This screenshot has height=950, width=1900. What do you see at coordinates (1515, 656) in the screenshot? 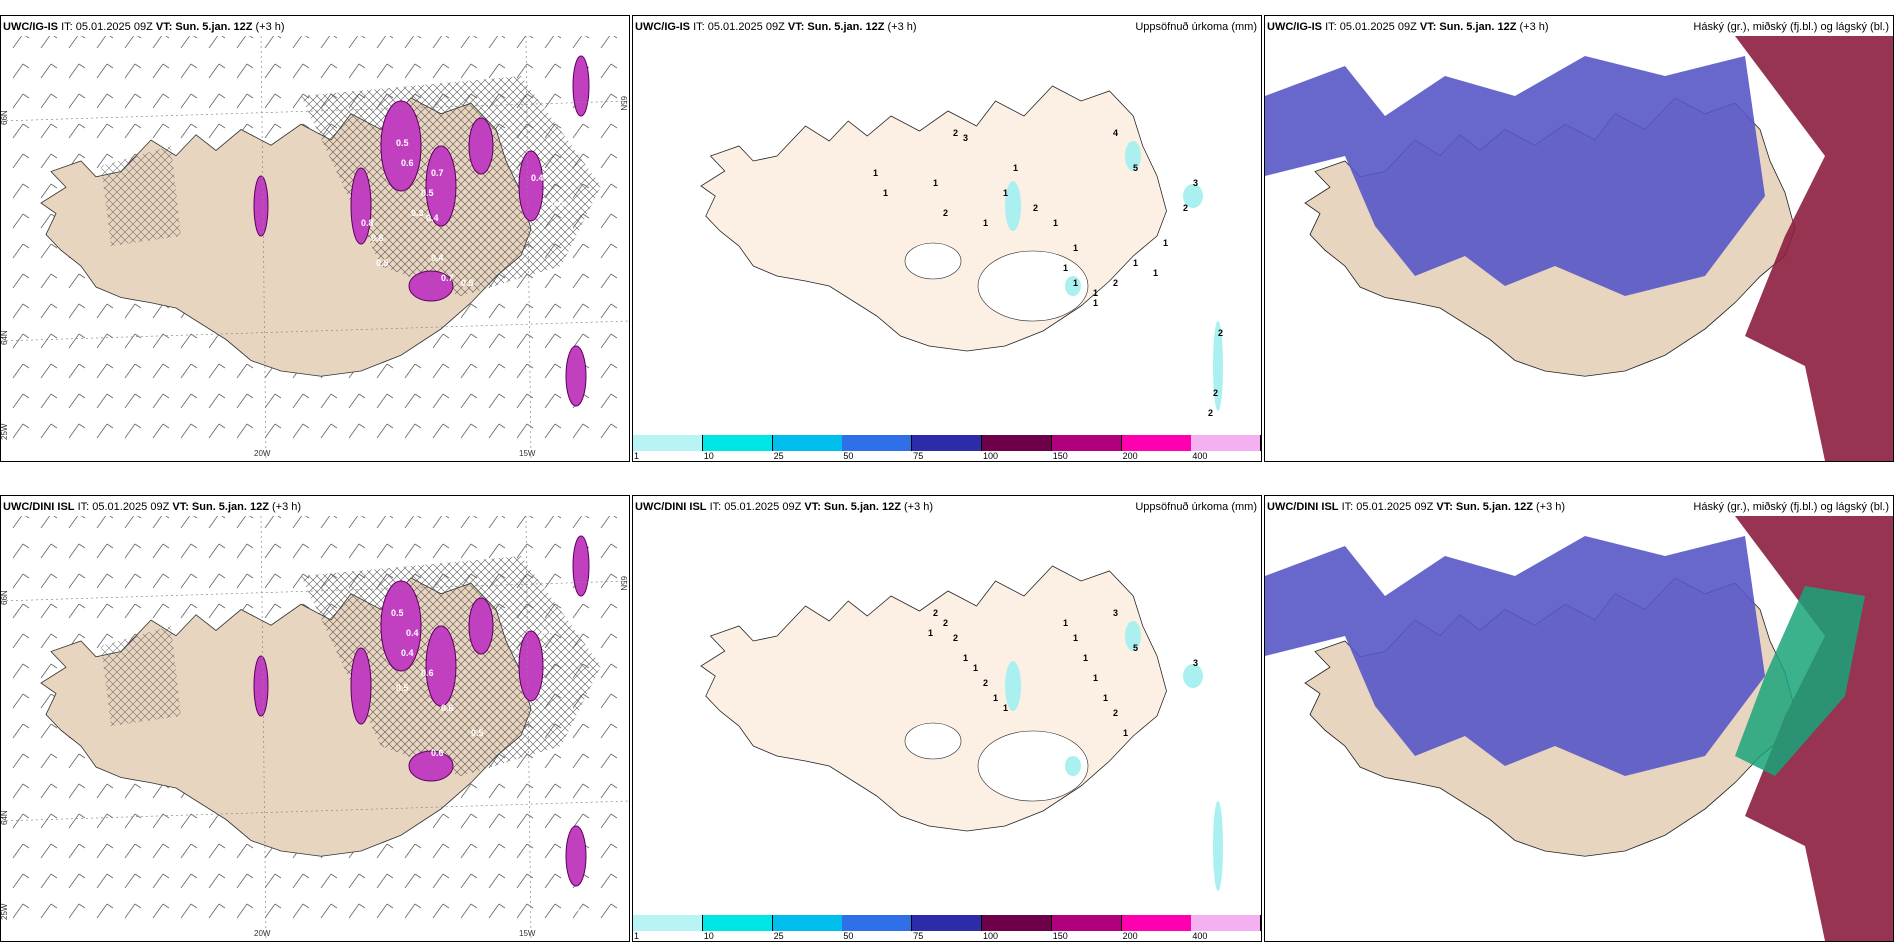
I see `cloud-high` at bounding box center [1515, 656].